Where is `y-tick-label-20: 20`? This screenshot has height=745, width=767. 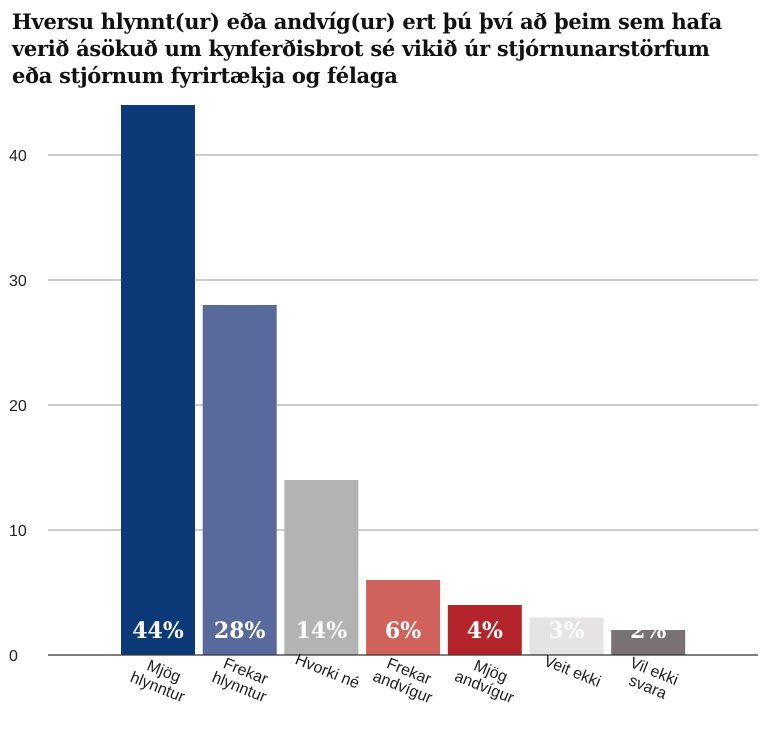
y-tick-label-20: 20 is located at coordinates (18, 406).